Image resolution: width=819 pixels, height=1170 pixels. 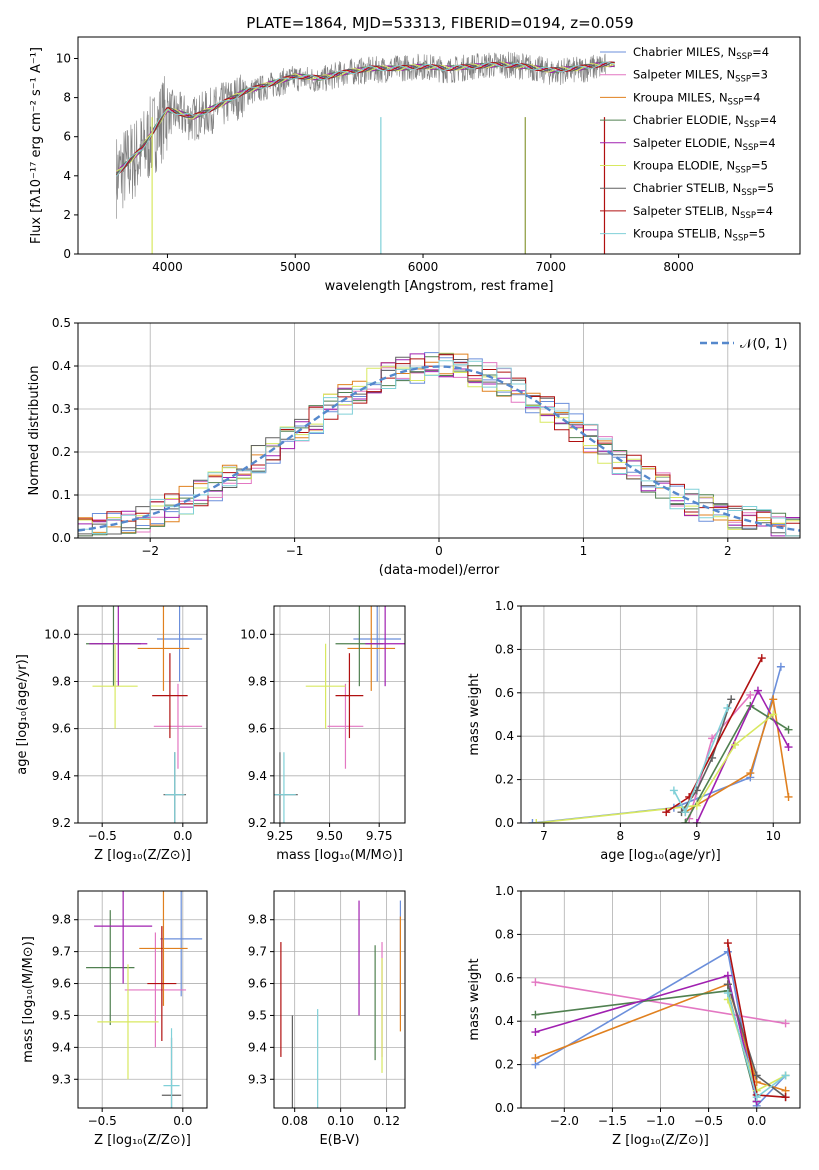 What do you see at coordinates (697, 836) in the screenshot?
I see `x-tick-label: 9` at bounding box center [697, 836].